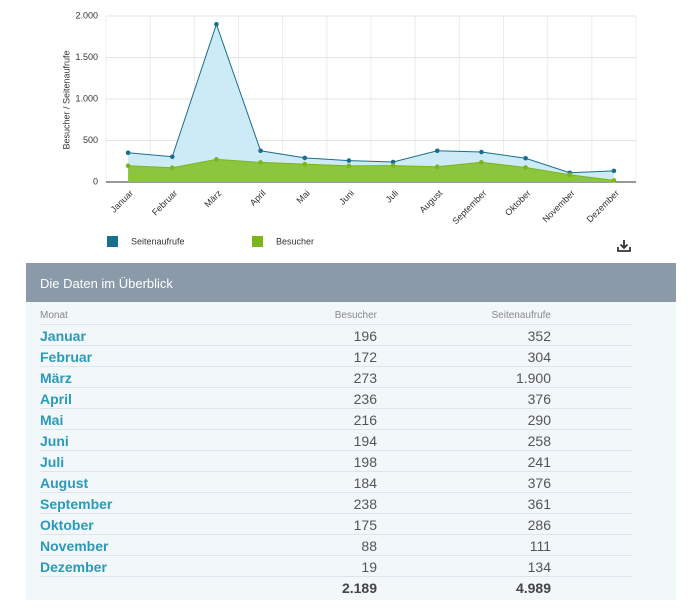 The height and width of the screenshot is (608, 700). What do you see at coordinates (213, 199) in the screenshot?
I see `x-tick-label: März` at bounding box center [213, 199].